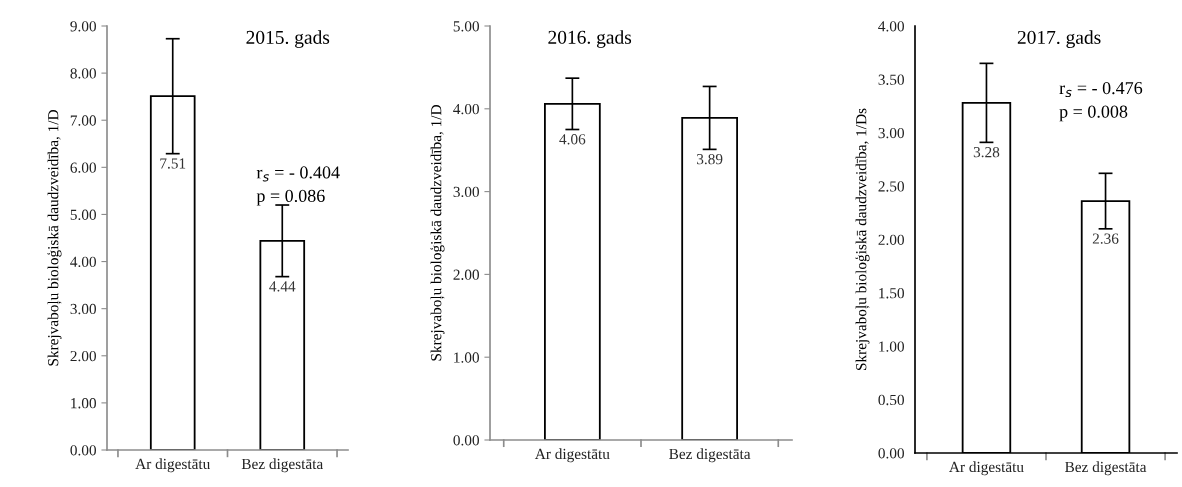 The image size is (1182, 487). Describe the element at coordinates (891, 293) in the screenshot. I see `y-tick-label: 1.50` at that location.